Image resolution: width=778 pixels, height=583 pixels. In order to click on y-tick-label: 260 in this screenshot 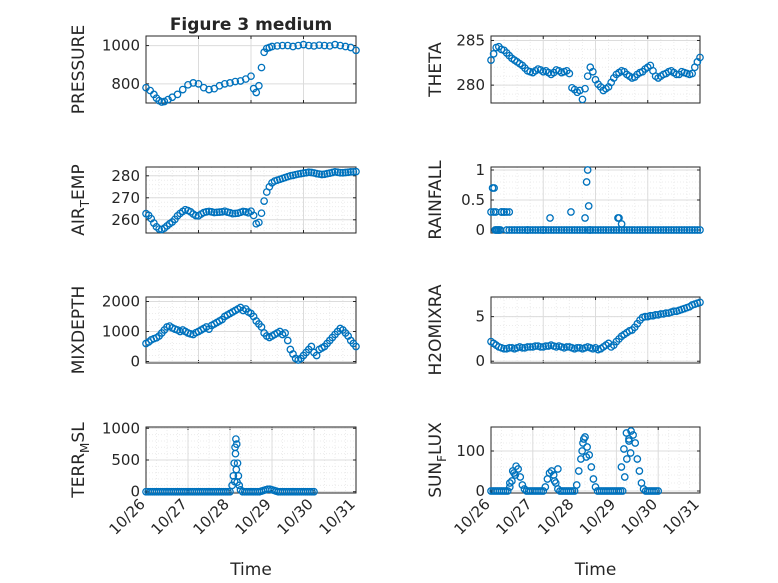, I will do `click(125, 220)`.